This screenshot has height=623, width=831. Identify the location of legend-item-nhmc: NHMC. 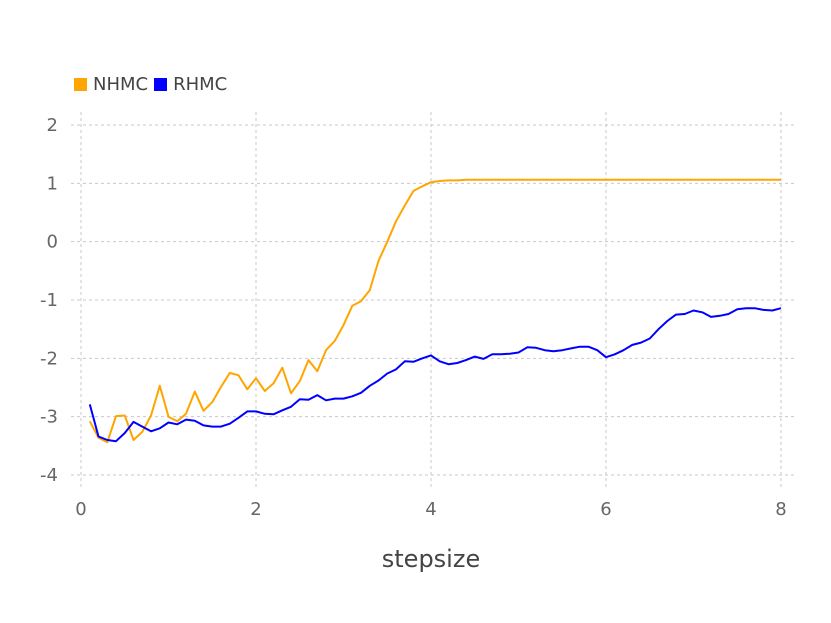
(111, 84).